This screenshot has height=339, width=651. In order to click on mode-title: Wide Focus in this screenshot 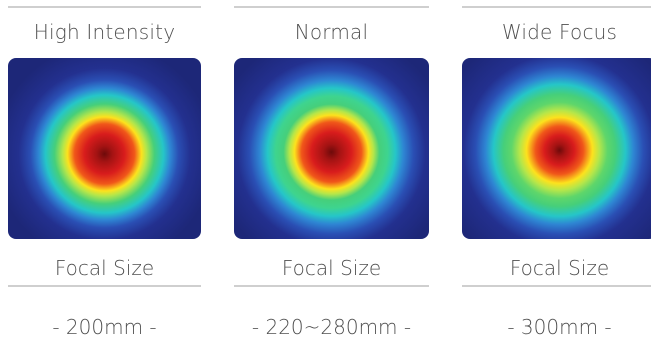, I will do `click(559, 32)`.